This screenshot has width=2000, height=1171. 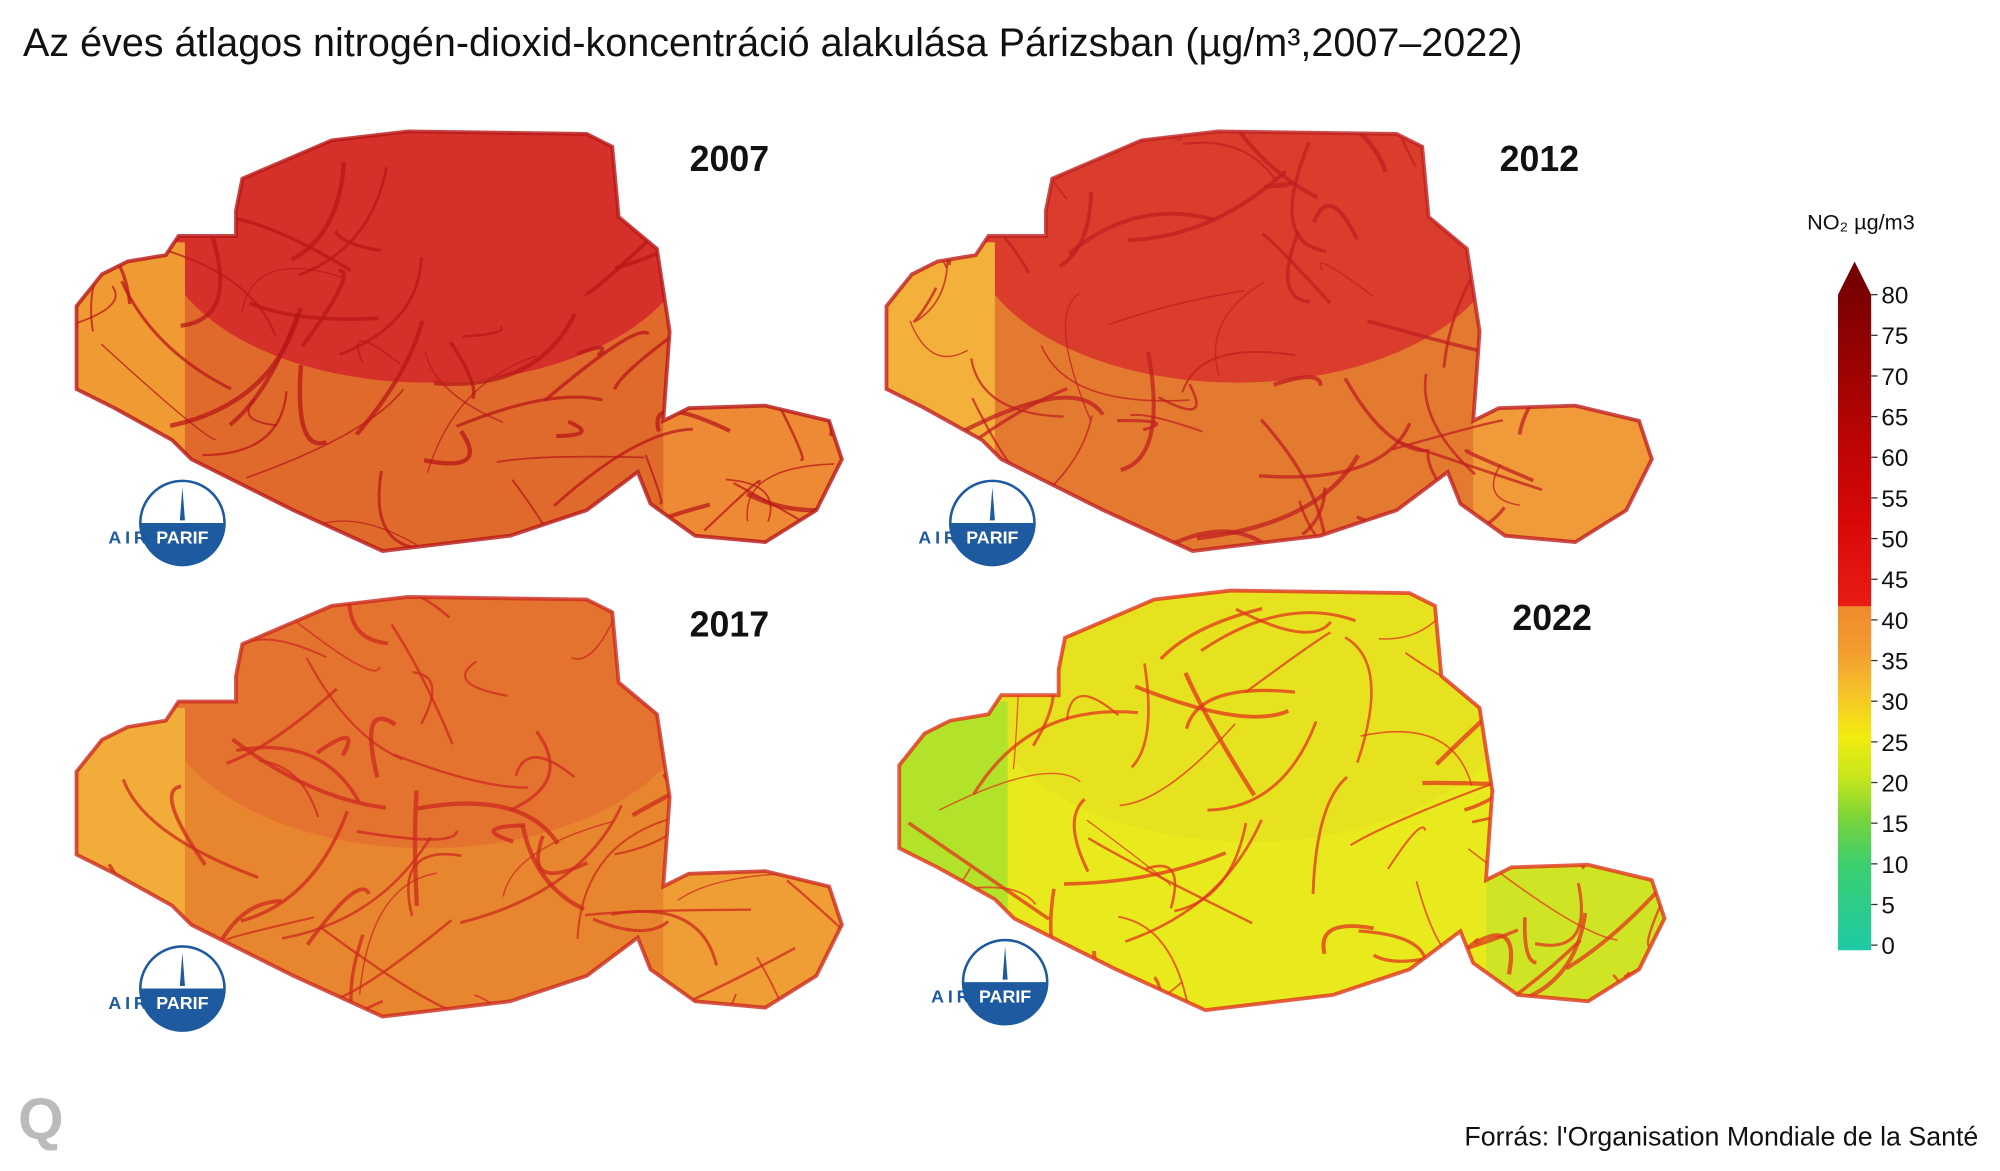 I want to click on panel-year: 2022, so click(x=1551, y=618).